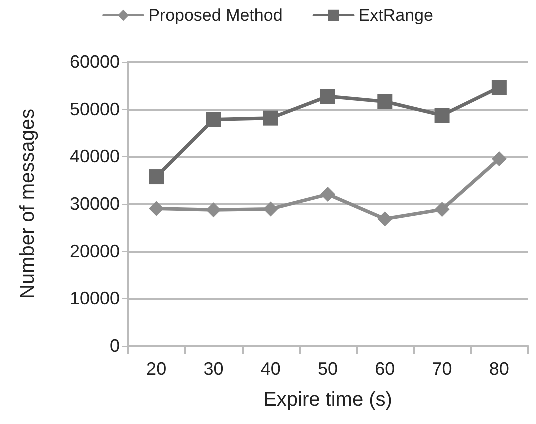 This screenshot has height=424, width=536. I want to click on y-tick-label: 30000, so click(95, 204).